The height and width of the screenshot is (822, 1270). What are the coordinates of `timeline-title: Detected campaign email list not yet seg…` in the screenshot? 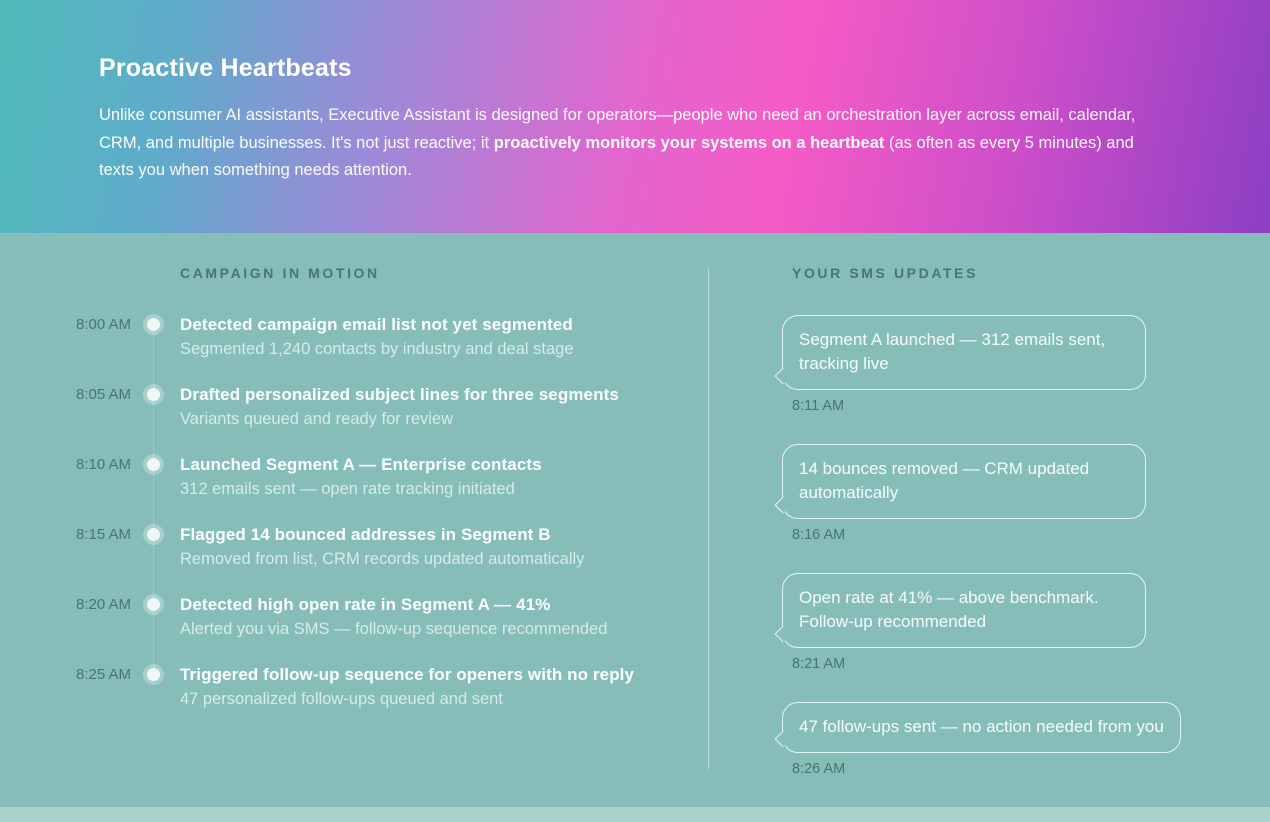 It's located at (376, 324).